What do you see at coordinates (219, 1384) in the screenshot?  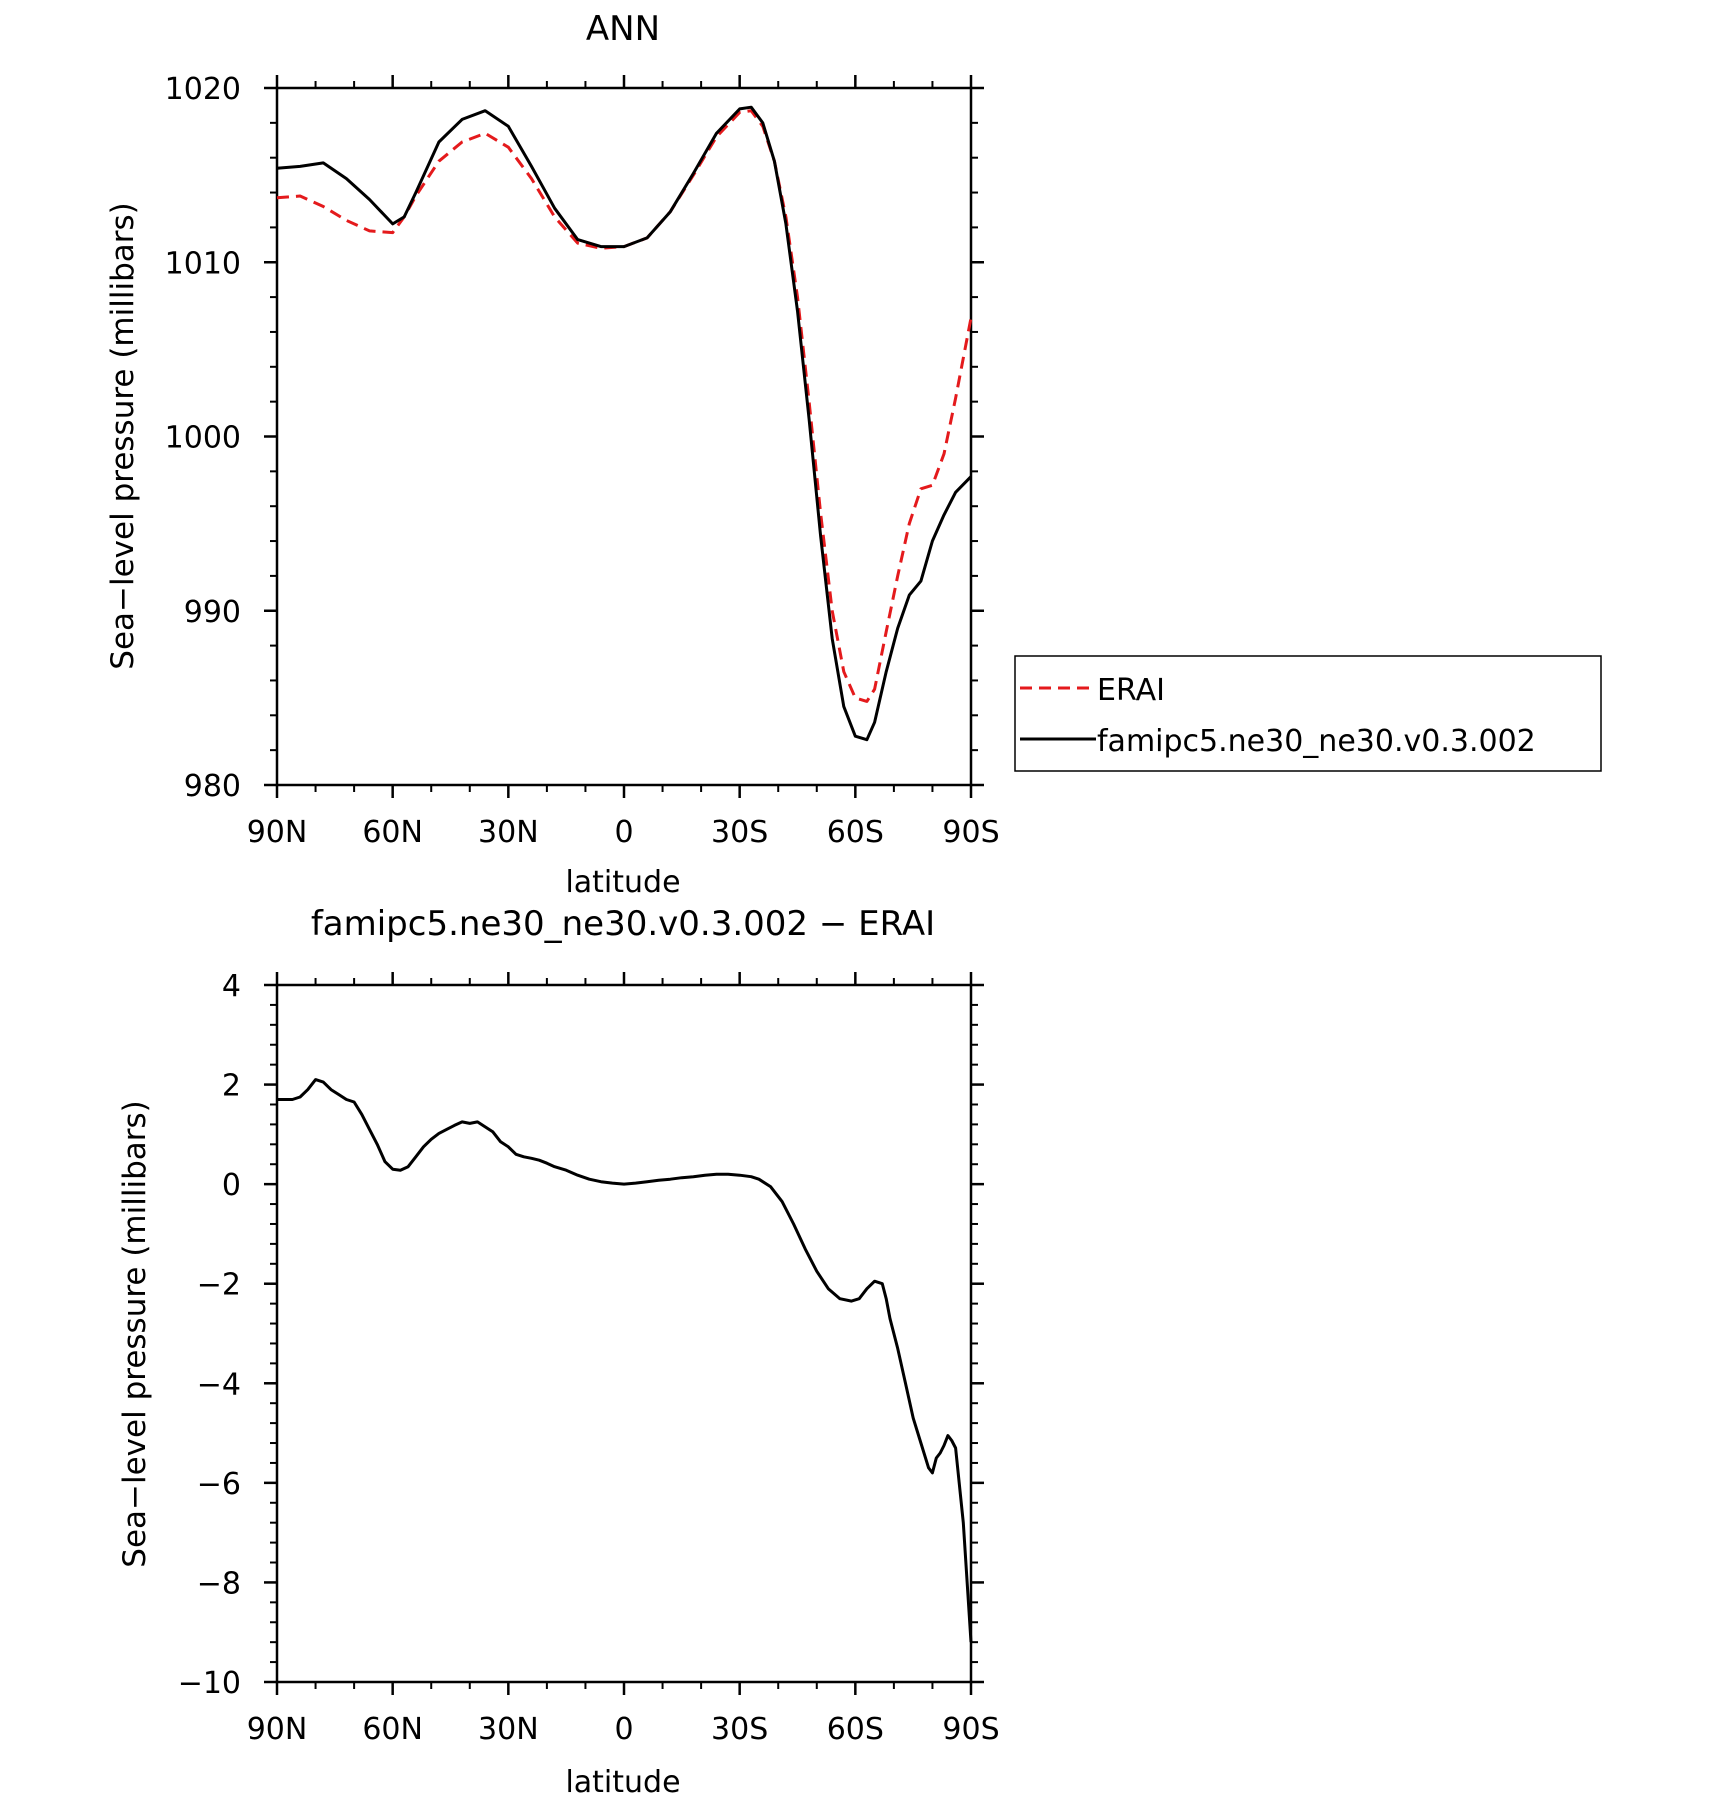 I see `y-tick-label: −4` at bounding box center [219, 1384].